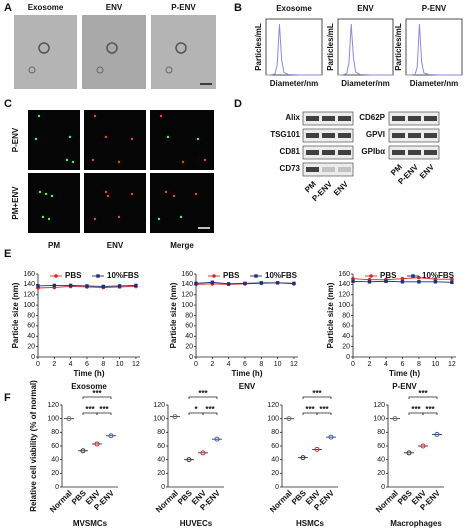  Describe the element at coordinates (183, 7) in the screenshot. I see `image-label: P-ENV` at that location.